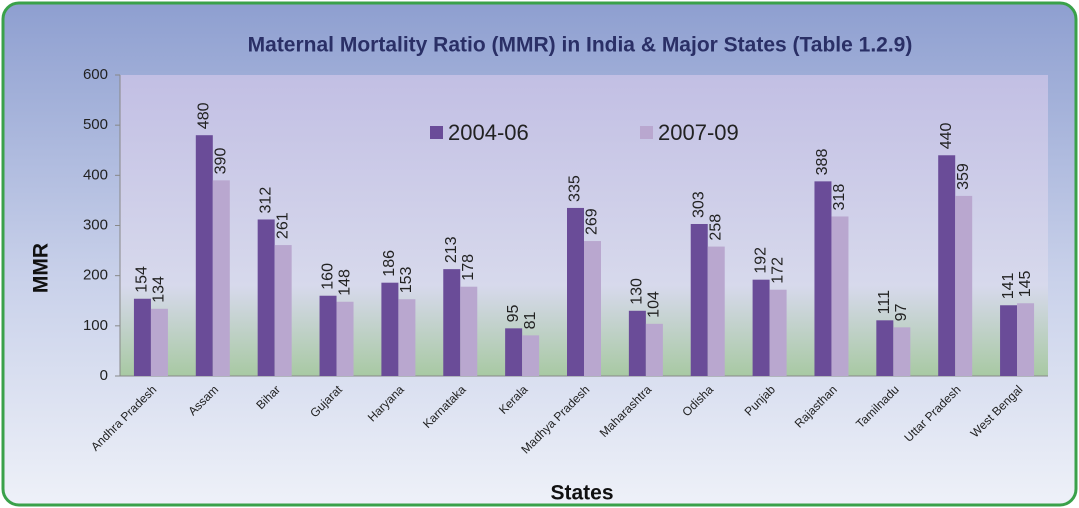  I want to click on y-tick-label: 0, so click(104, 375).